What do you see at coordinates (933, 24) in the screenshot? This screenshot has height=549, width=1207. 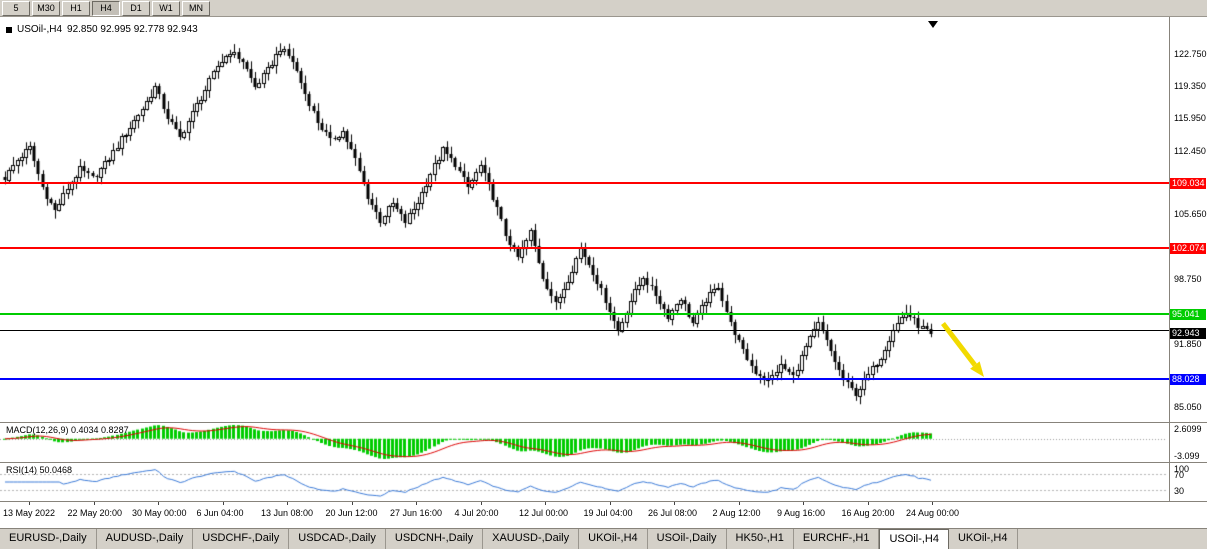 I see `chart-shift-marker-icon` at bounding box center [933, 24].